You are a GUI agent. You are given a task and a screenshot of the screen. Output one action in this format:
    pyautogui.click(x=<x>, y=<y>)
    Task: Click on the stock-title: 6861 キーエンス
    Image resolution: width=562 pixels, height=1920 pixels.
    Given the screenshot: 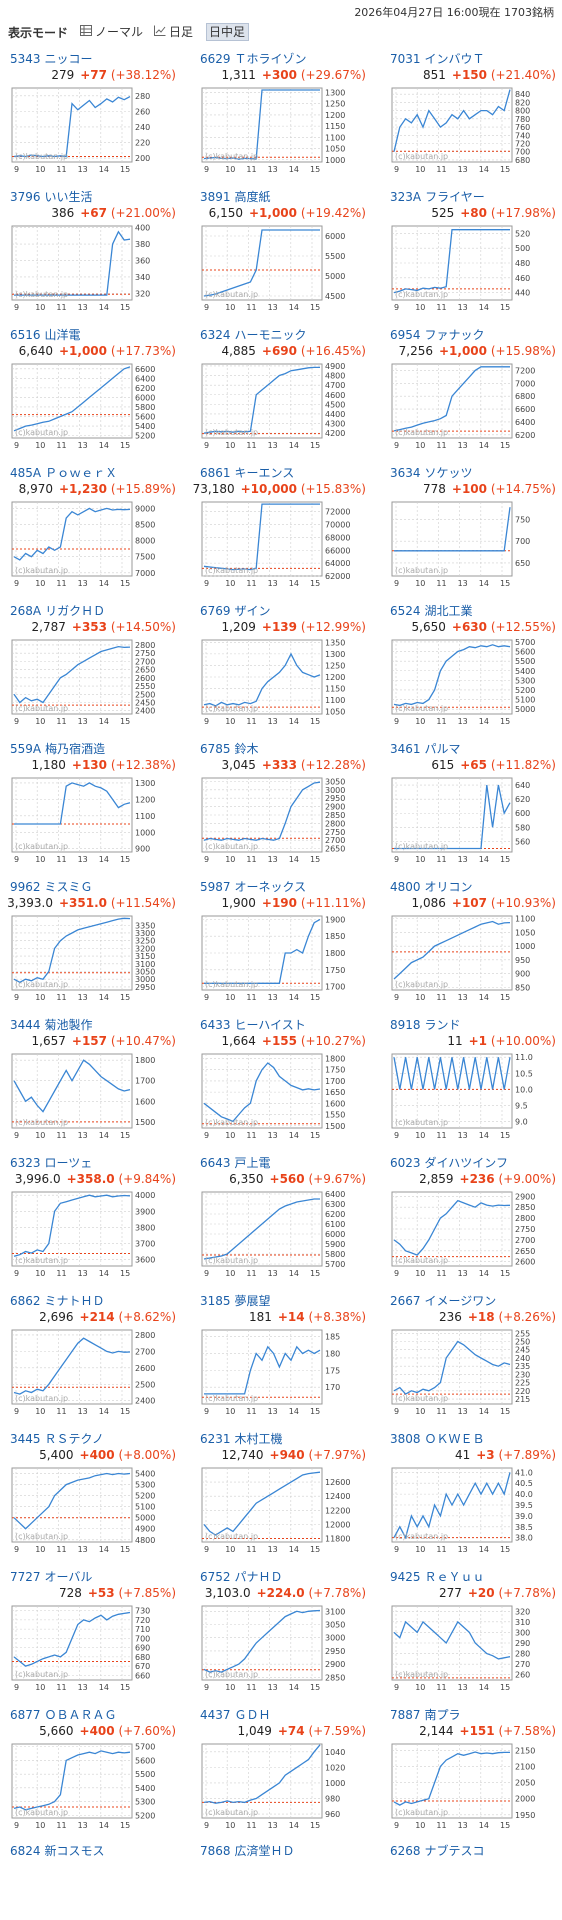 What is the action you would take?
    pyautogui.click(x=247, y=472)
    